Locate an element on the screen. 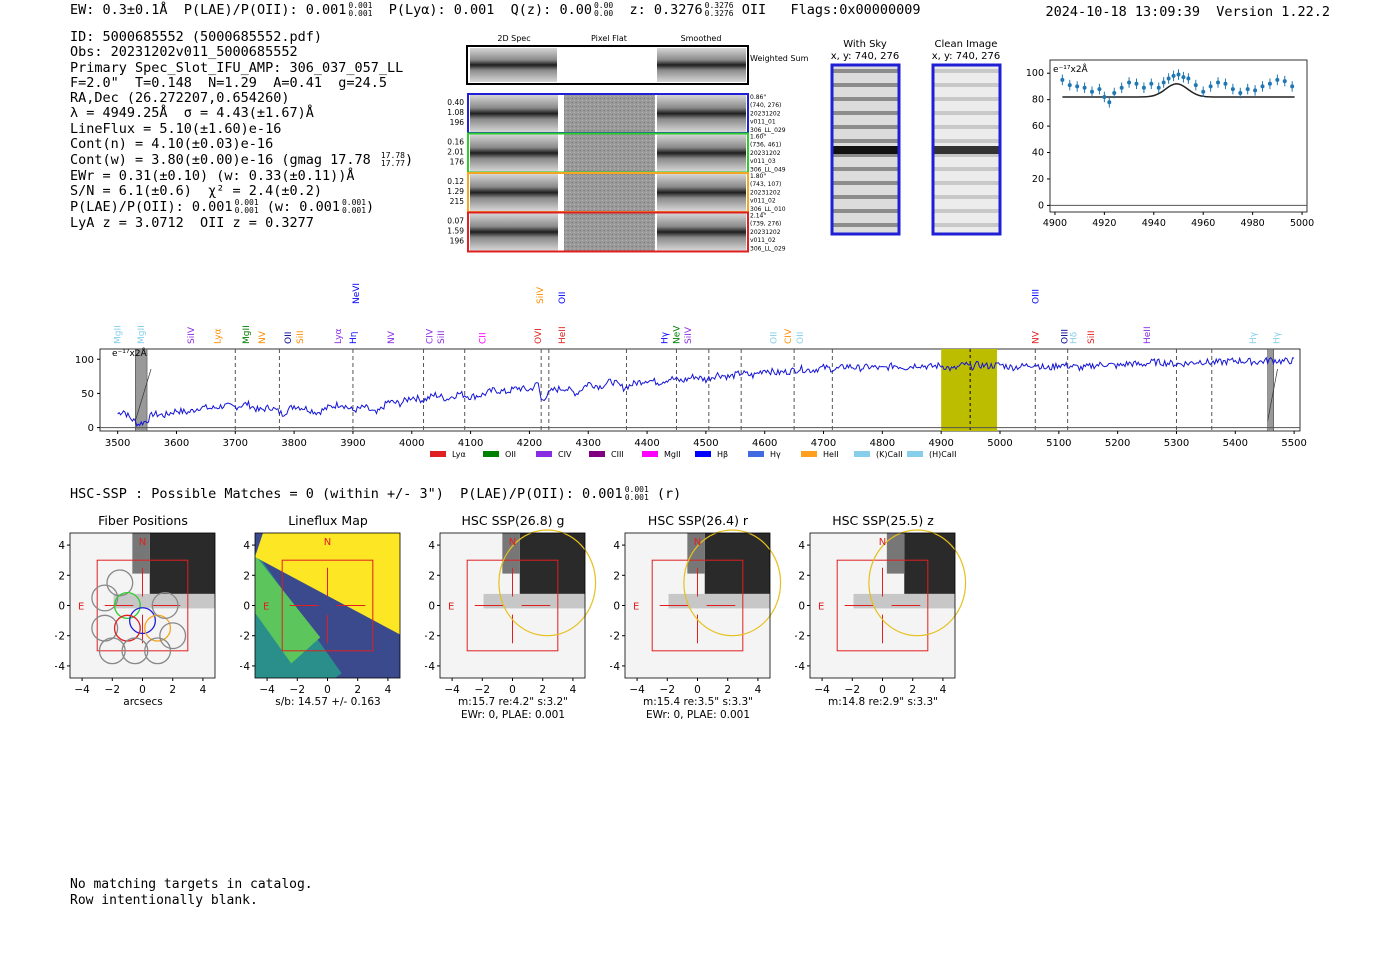  cutout-row-right-value: 306_LL_029 is located at coordinates (768, 130).